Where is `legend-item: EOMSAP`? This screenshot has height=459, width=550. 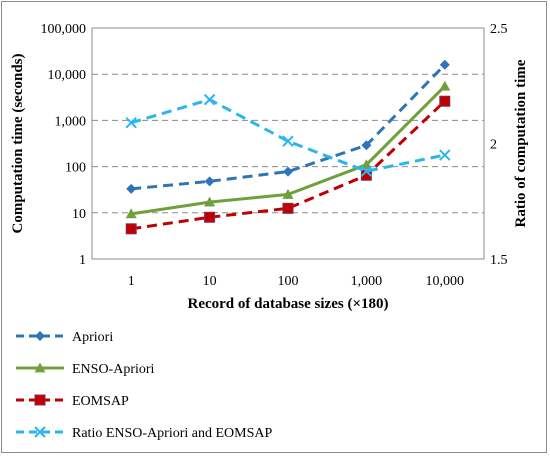
legend-item: EOMSAP is located at coordinates (72, 401).